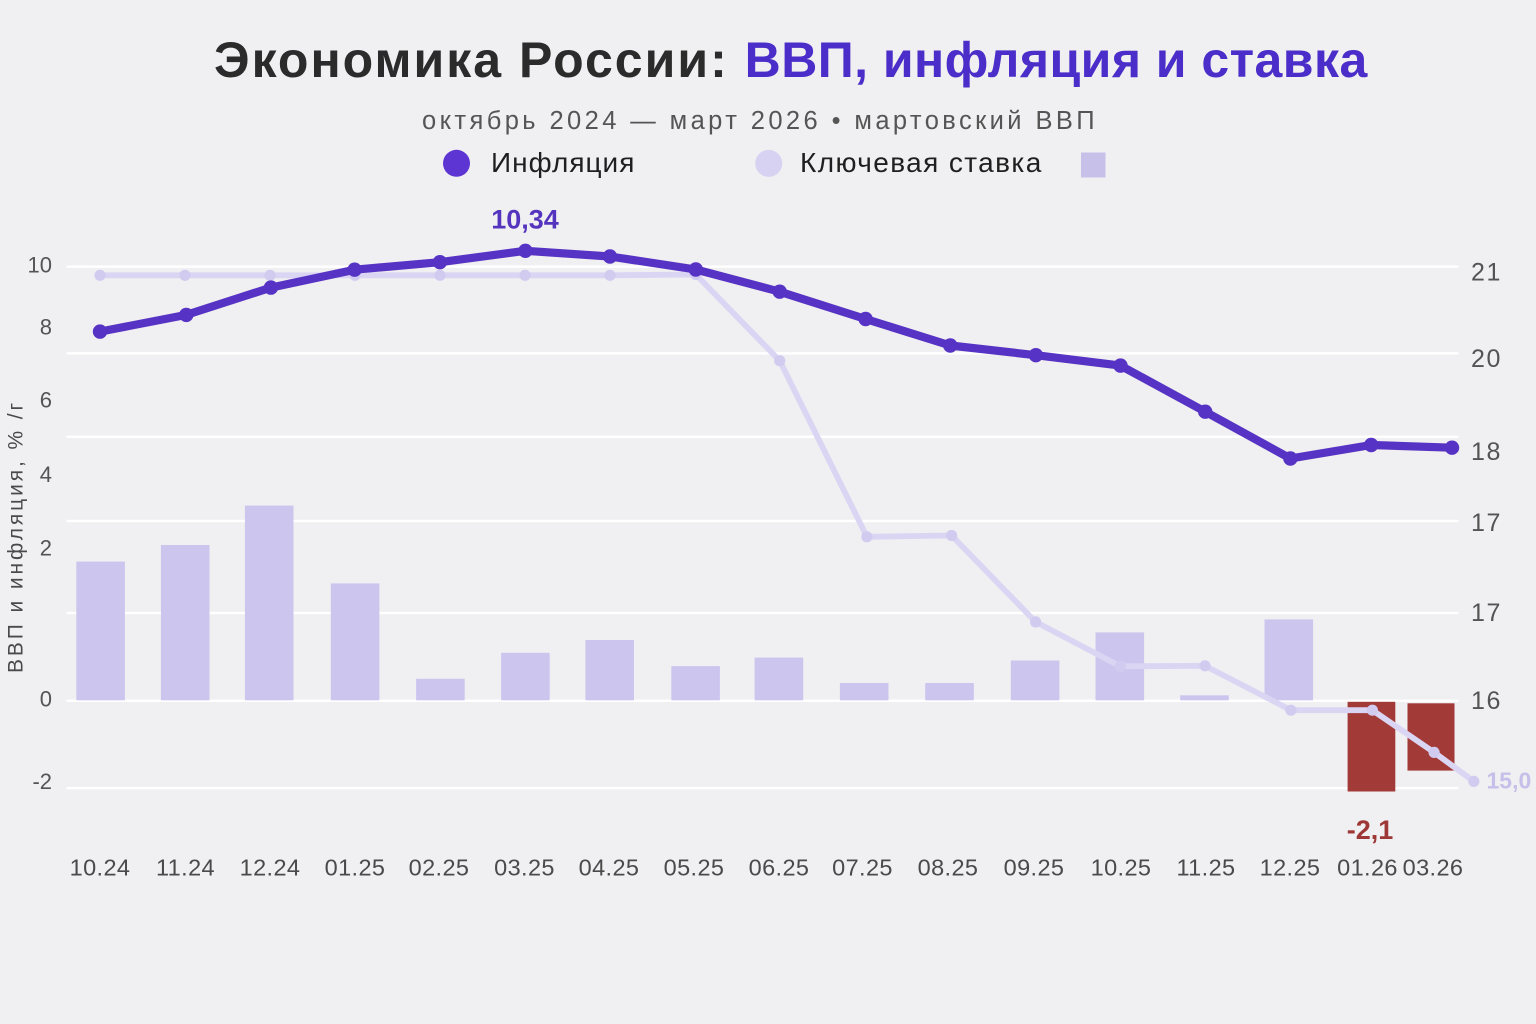 The image size is (1536, 1024). I want to click on svg-text: 01.25, so click(355, 868).